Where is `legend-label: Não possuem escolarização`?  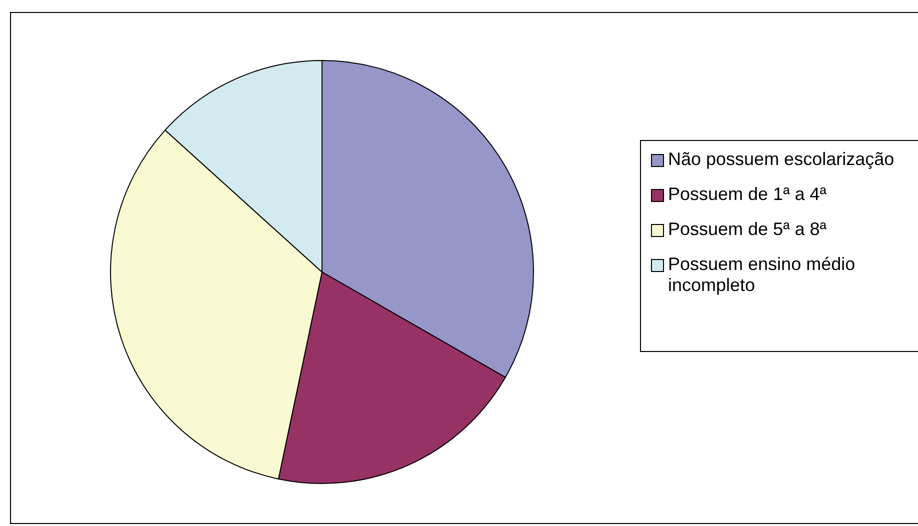 legend-label: Não possuem escolarização is located at coordinates (781, 159).